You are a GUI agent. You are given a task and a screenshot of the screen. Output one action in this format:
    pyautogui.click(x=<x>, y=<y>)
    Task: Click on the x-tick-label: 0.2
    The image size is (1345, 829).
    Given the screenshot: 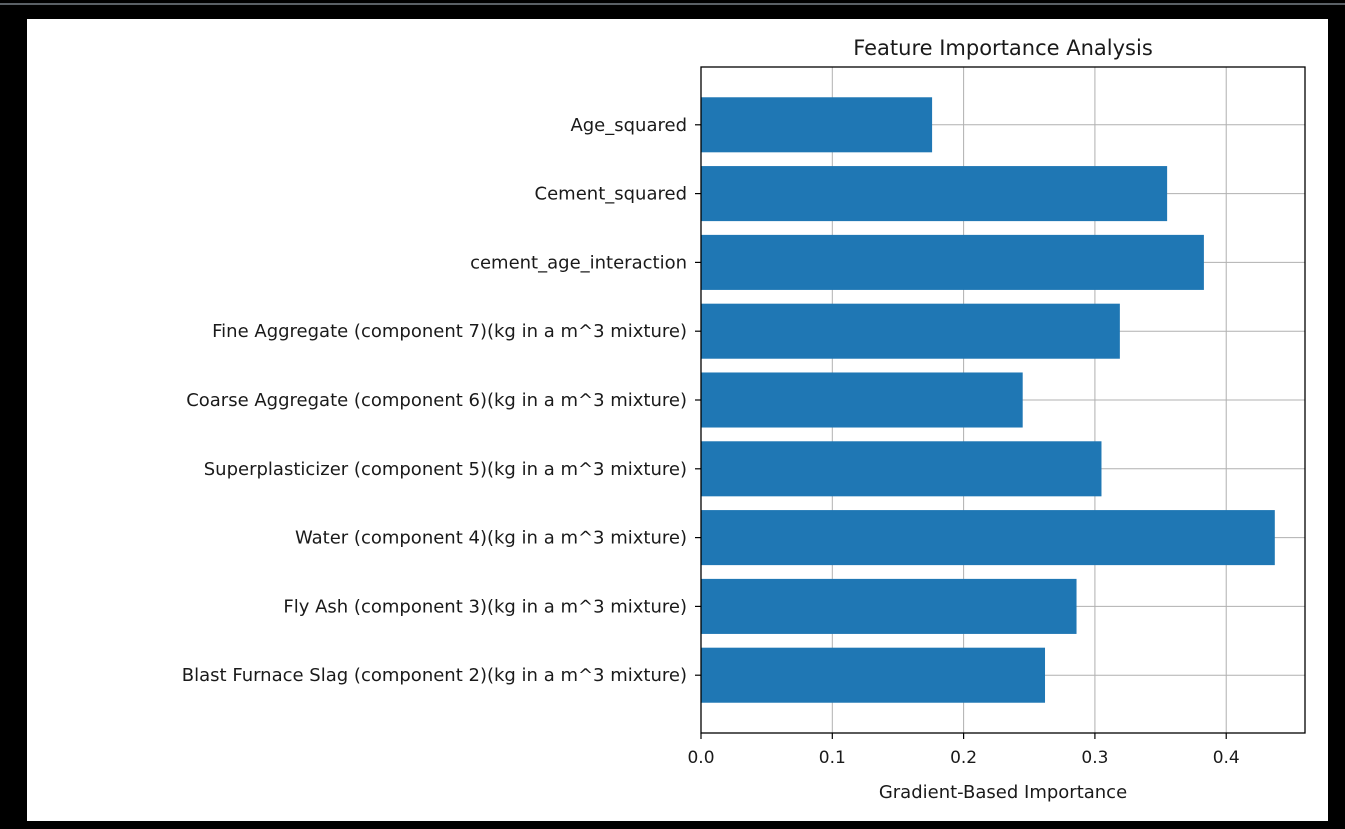 What is the action you would take?
    pyautogui.click(x=963, y=758)
    